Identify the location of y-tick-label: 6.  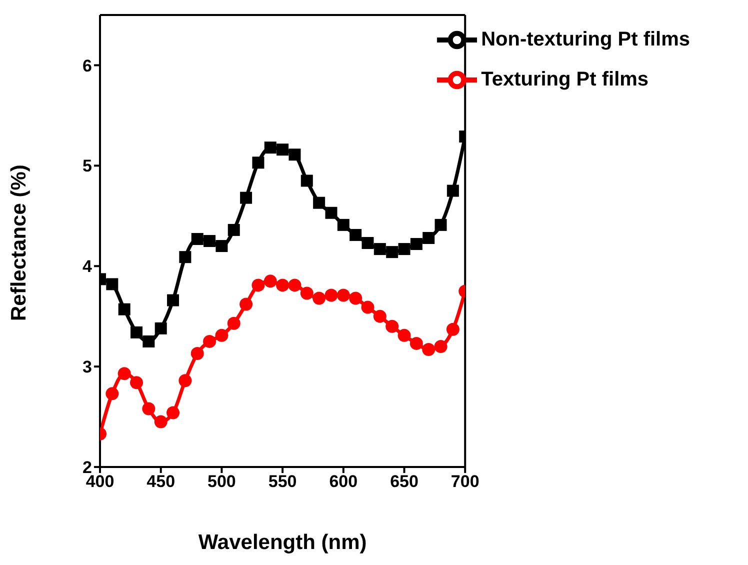
(87, 66).